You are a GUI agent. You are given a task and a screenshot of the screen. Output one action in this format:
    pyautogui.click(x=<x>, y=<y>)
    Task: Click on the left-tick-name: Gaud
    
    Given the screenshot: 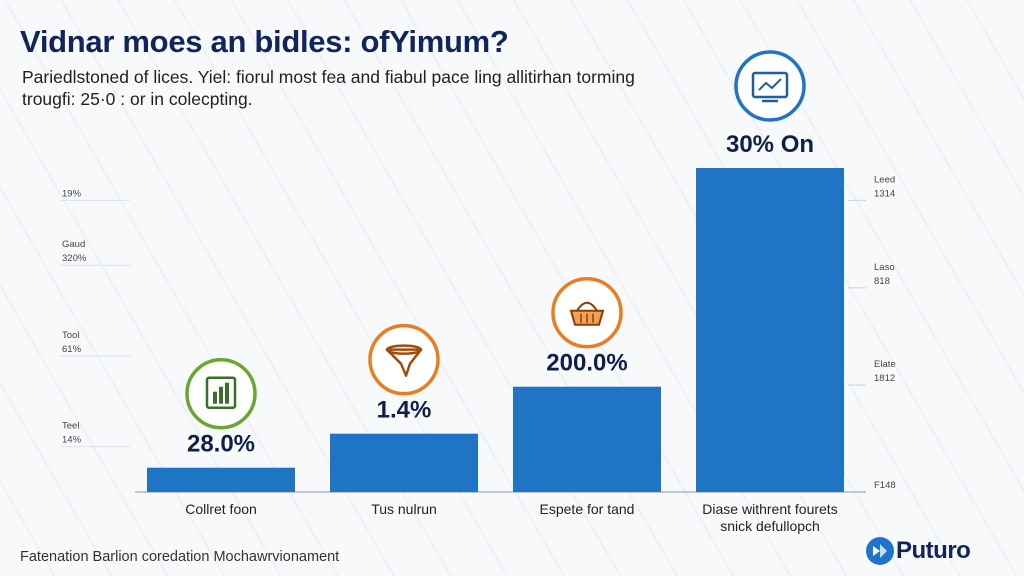 What is the action you would take?
    pyautogui.click(x=73, y=244)
    